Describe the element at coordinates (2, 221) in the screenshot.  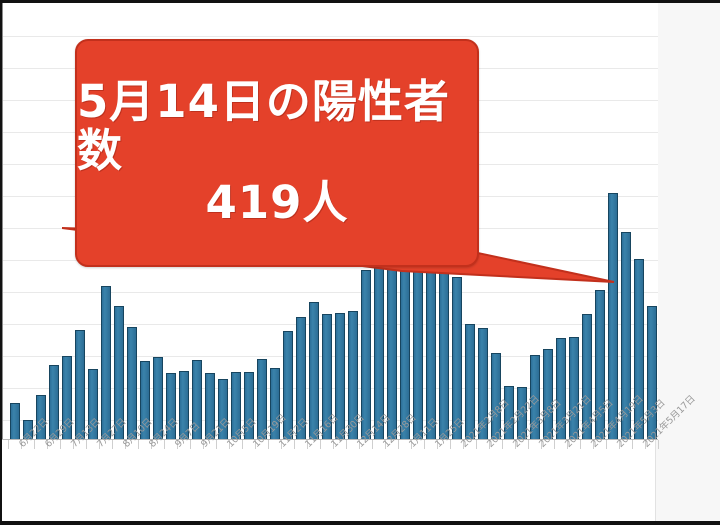
I see `y-axis-line` at that location.